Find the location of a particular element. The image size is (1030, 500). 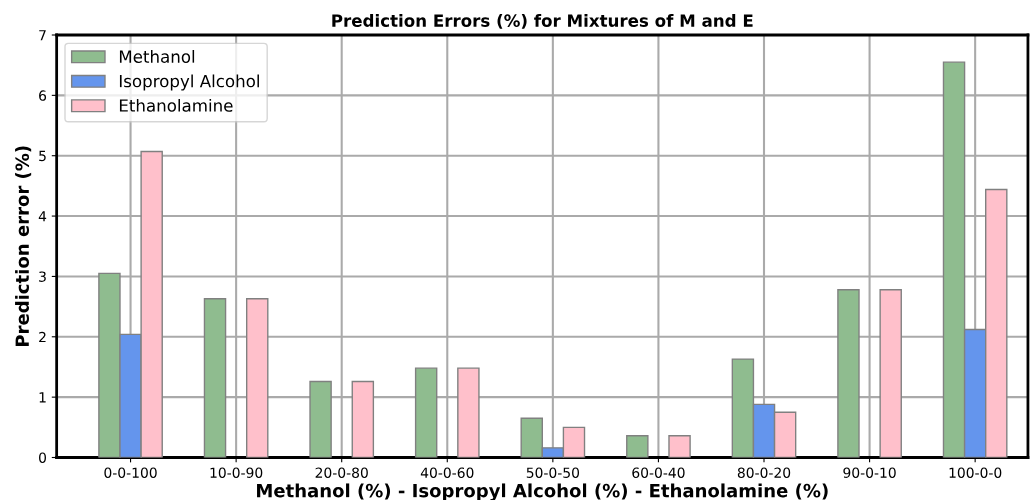

x-tick-label: 50-0-50 is located at coordinates (553, 472).